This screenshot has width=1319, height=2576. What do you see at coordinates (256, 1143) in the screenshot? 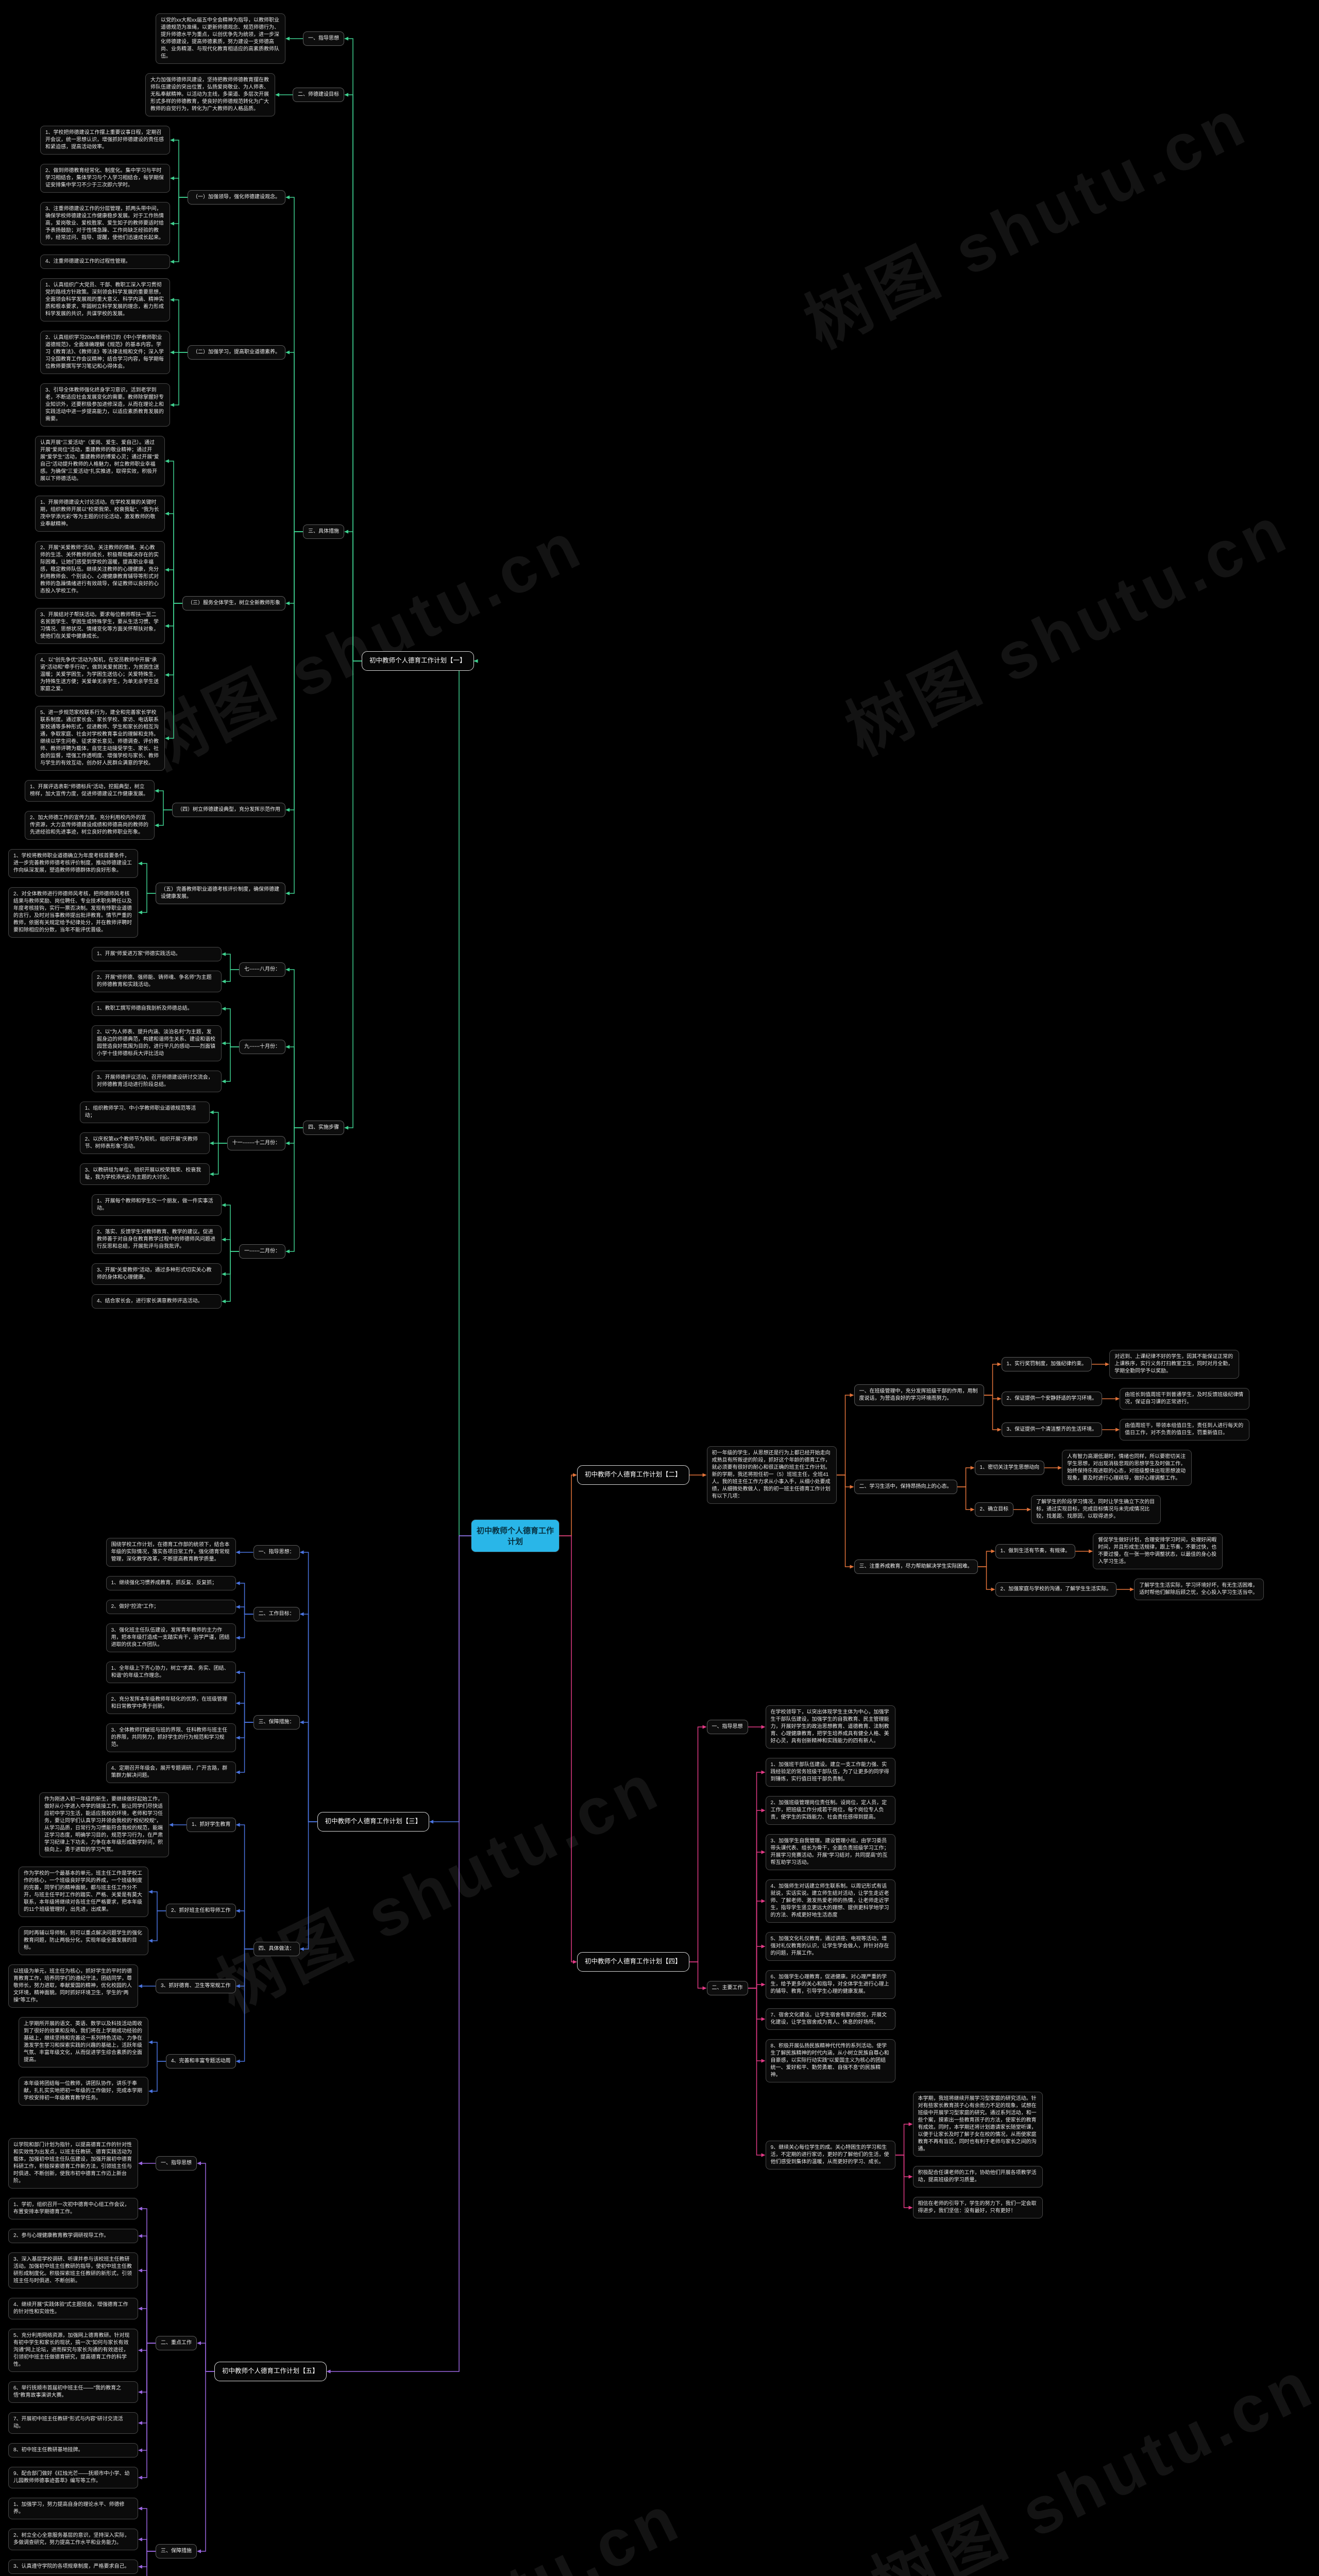
I see `section-node: 十一-------十二月份：` at bounding box center [256, 1143].